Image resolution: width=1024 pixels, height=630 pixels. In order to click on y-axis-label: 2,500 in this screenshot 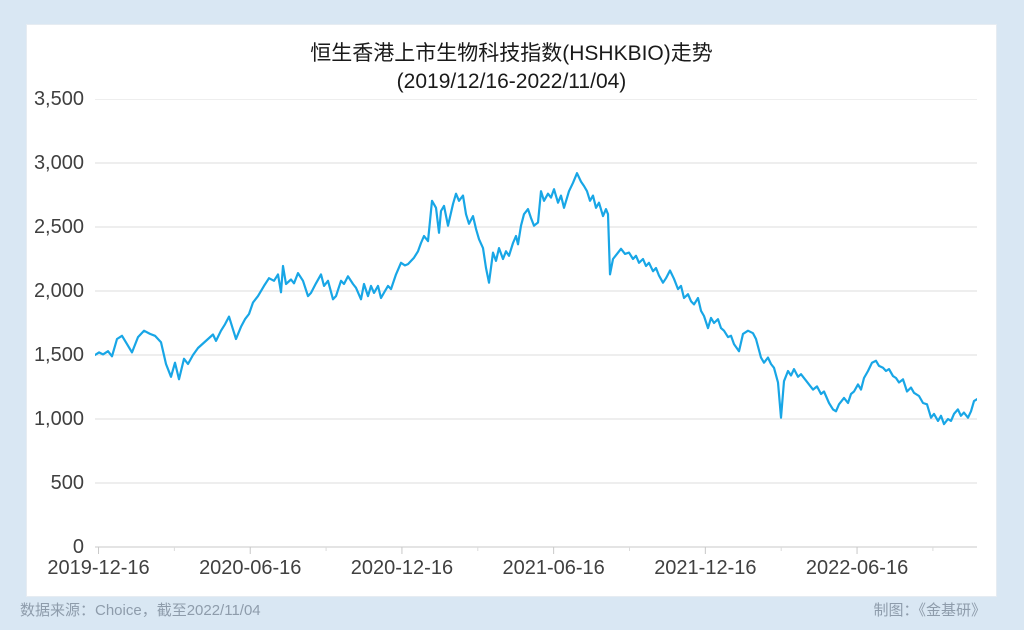, I will do `click(58, 227)`.